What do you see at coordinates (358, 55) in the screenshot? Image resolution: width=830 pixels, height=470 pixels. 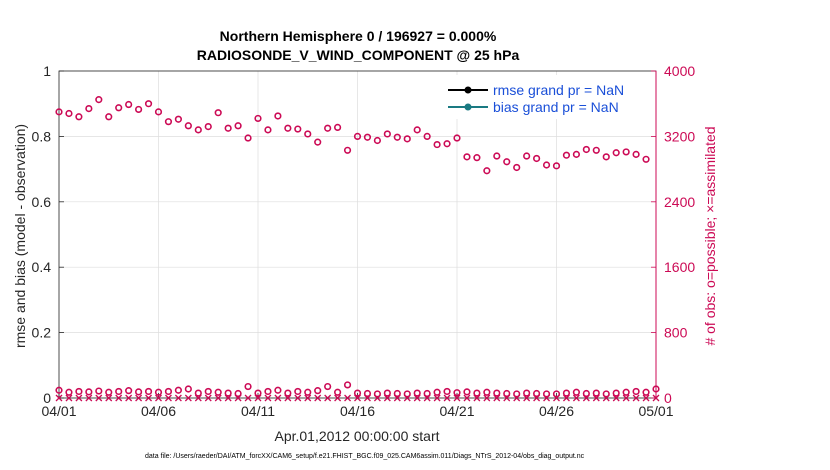 I see `chart-title-line2: RADIOSONDE_V_WIND_COMPONENT @ 25 hPa` at bounding box center [358, 55].